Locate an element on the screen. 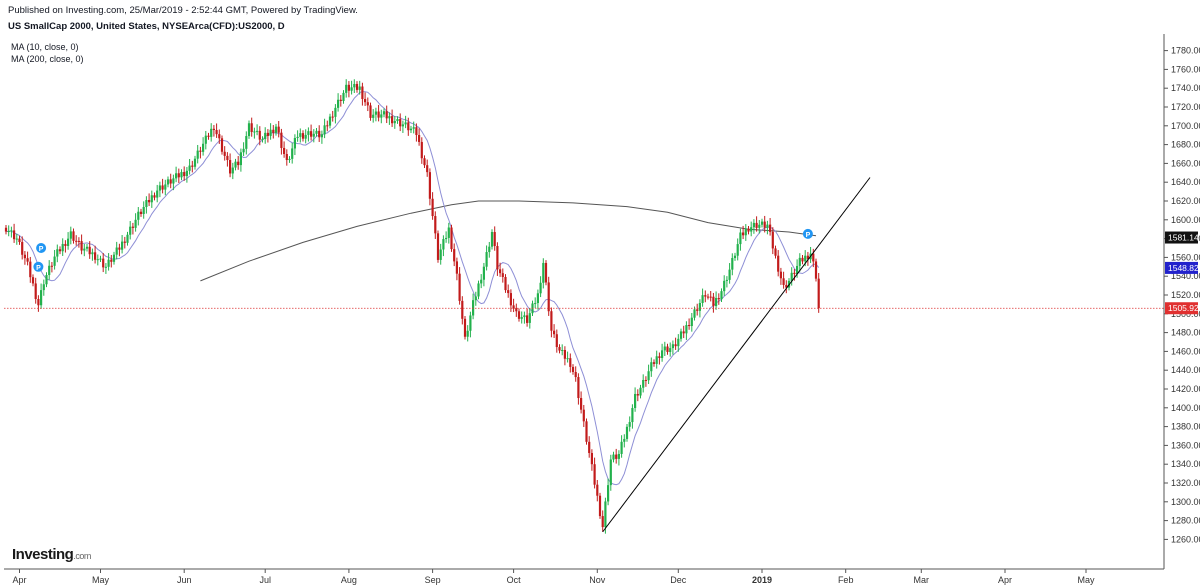  x-tick-label: Sep is located at coordinates (433, 580).